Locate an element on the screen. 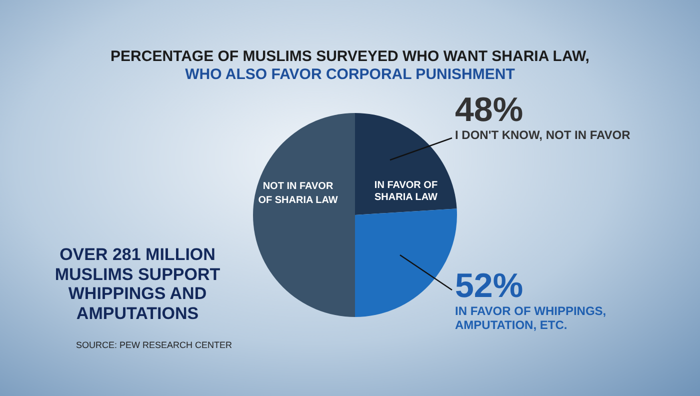 The width and height of the screenshot is (700, 396). slice-label: I DON'T KNOW, NOT IN FAVOR is located at coordinates (543, 135).